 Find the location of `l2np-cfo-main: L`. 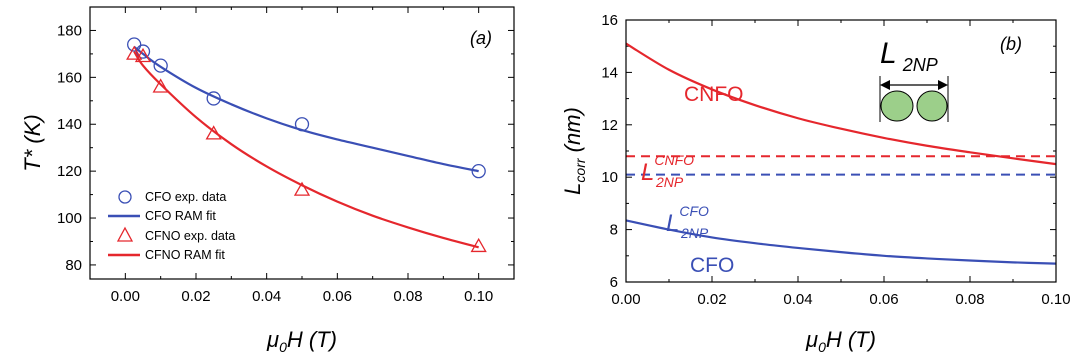

l2np-cfo-main: L is located at coordinates (672, 223).